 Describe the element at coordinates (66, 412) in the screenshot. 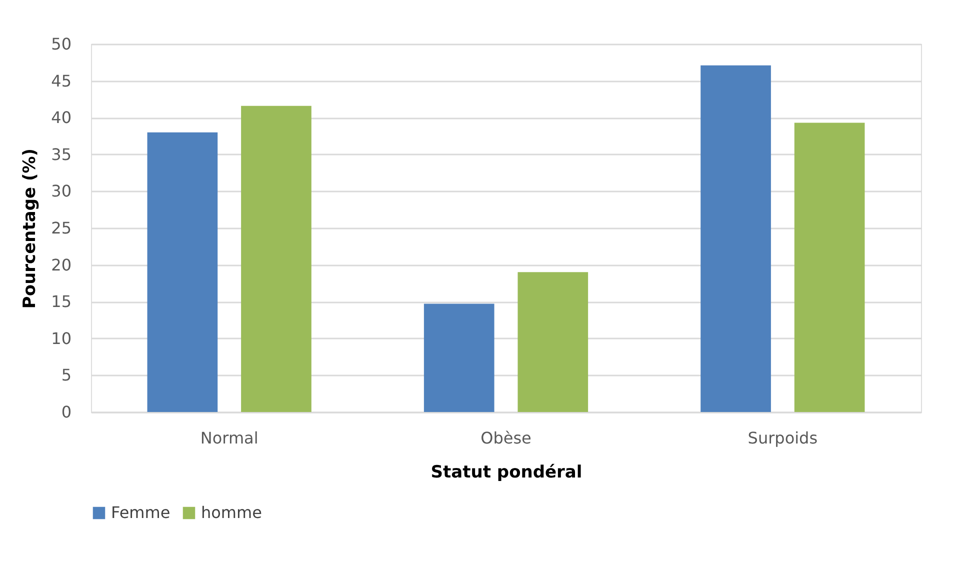

I see `y-tick-label: 0` at that location.